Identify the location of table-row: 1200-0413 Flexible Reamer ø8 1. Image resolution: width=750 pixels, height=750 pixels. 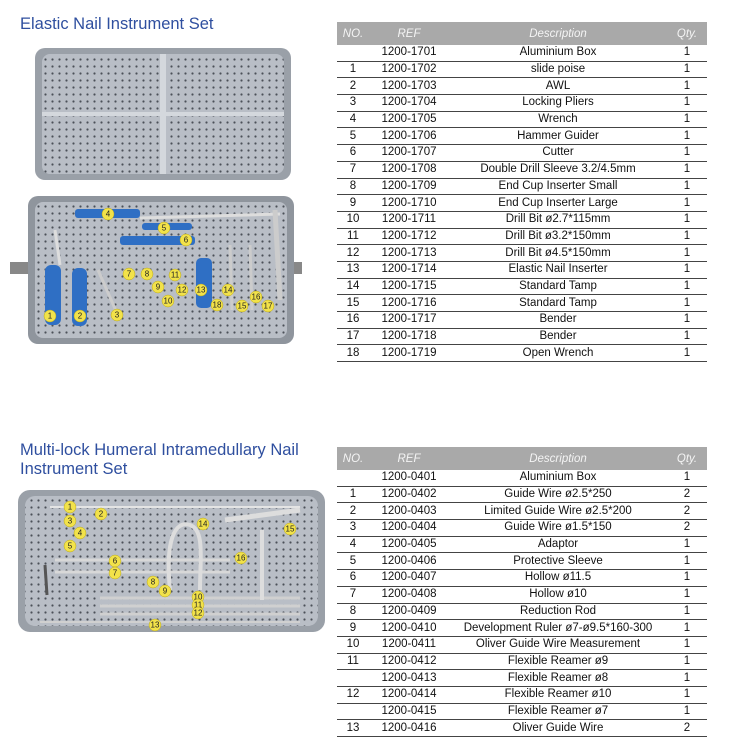
(522, 678).